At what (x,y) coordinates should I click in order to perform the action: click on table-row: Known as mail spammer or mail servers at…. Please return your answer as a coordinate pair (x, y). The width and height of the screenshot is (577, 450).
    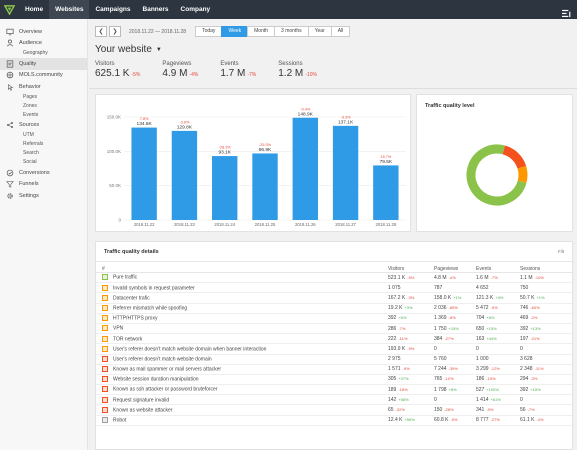
    Looking at the image, I should click on (334, 369).